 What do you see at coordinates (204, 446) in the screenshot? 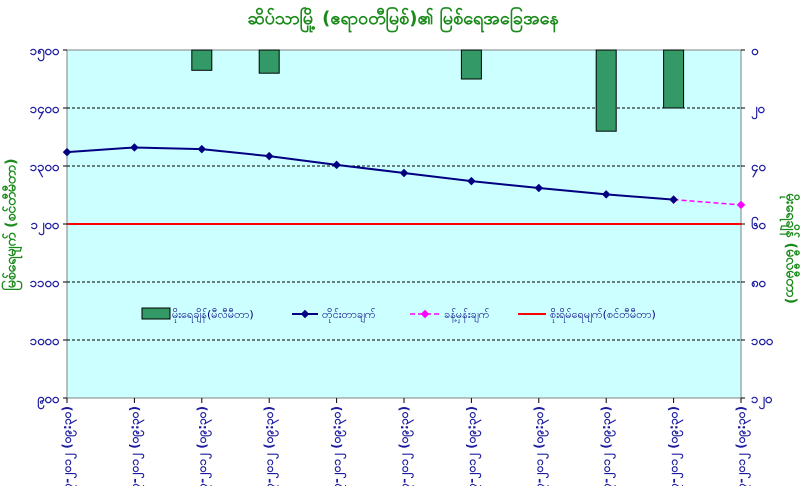
I see `x-tick-label: ၁၅-၇-၂၀၁၂ (၀၉:၃၀)` at bounding box center [204, 446].